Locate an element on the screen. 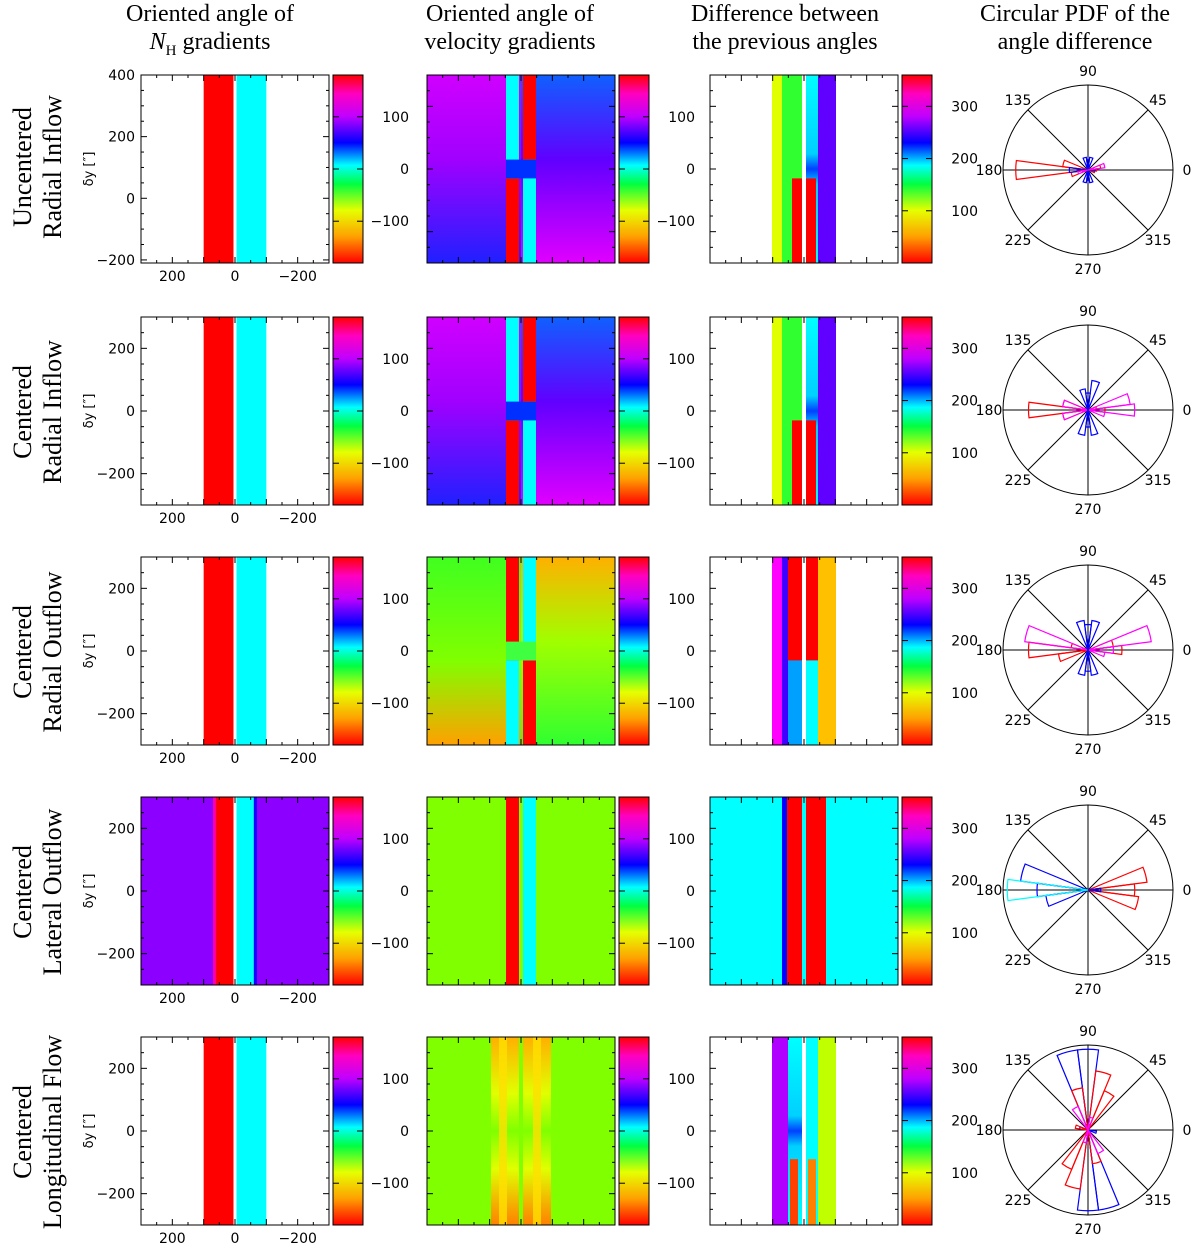 The height and width of the screenshot is (1250, 1200). col-title-difference: Difference between the previous angles is located at coordinates (785, 28).